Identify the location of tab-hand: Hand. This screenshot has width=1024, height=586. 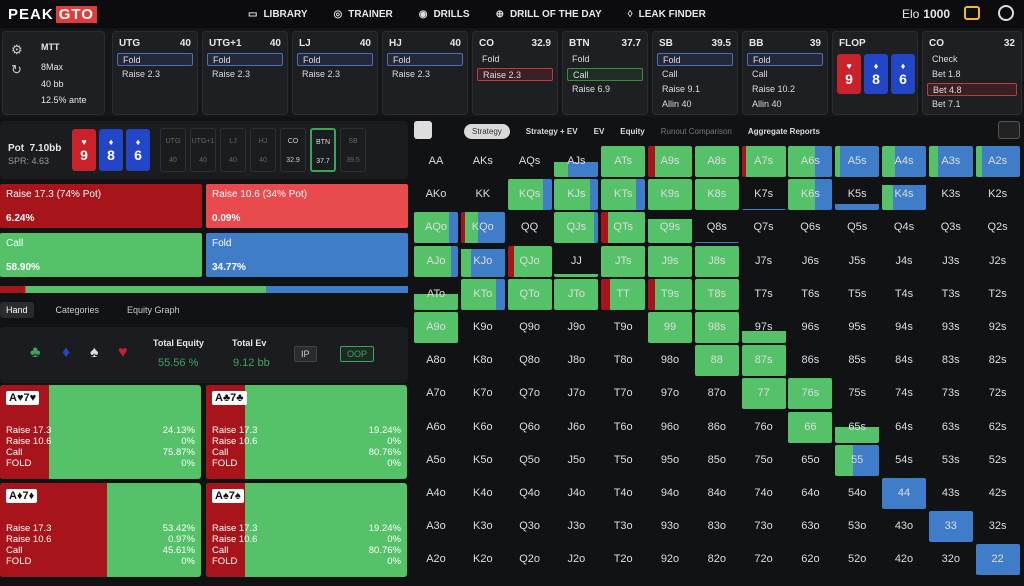
(17, 310).